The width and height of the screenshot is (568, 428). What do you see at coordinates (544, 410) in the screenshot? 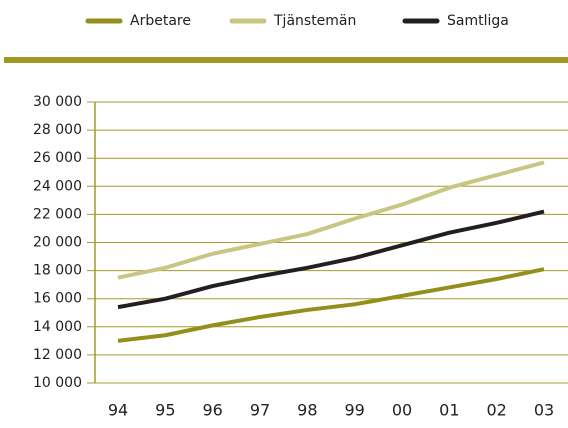
I see `x-tick-label: 03` at bounding box center [544, 410].